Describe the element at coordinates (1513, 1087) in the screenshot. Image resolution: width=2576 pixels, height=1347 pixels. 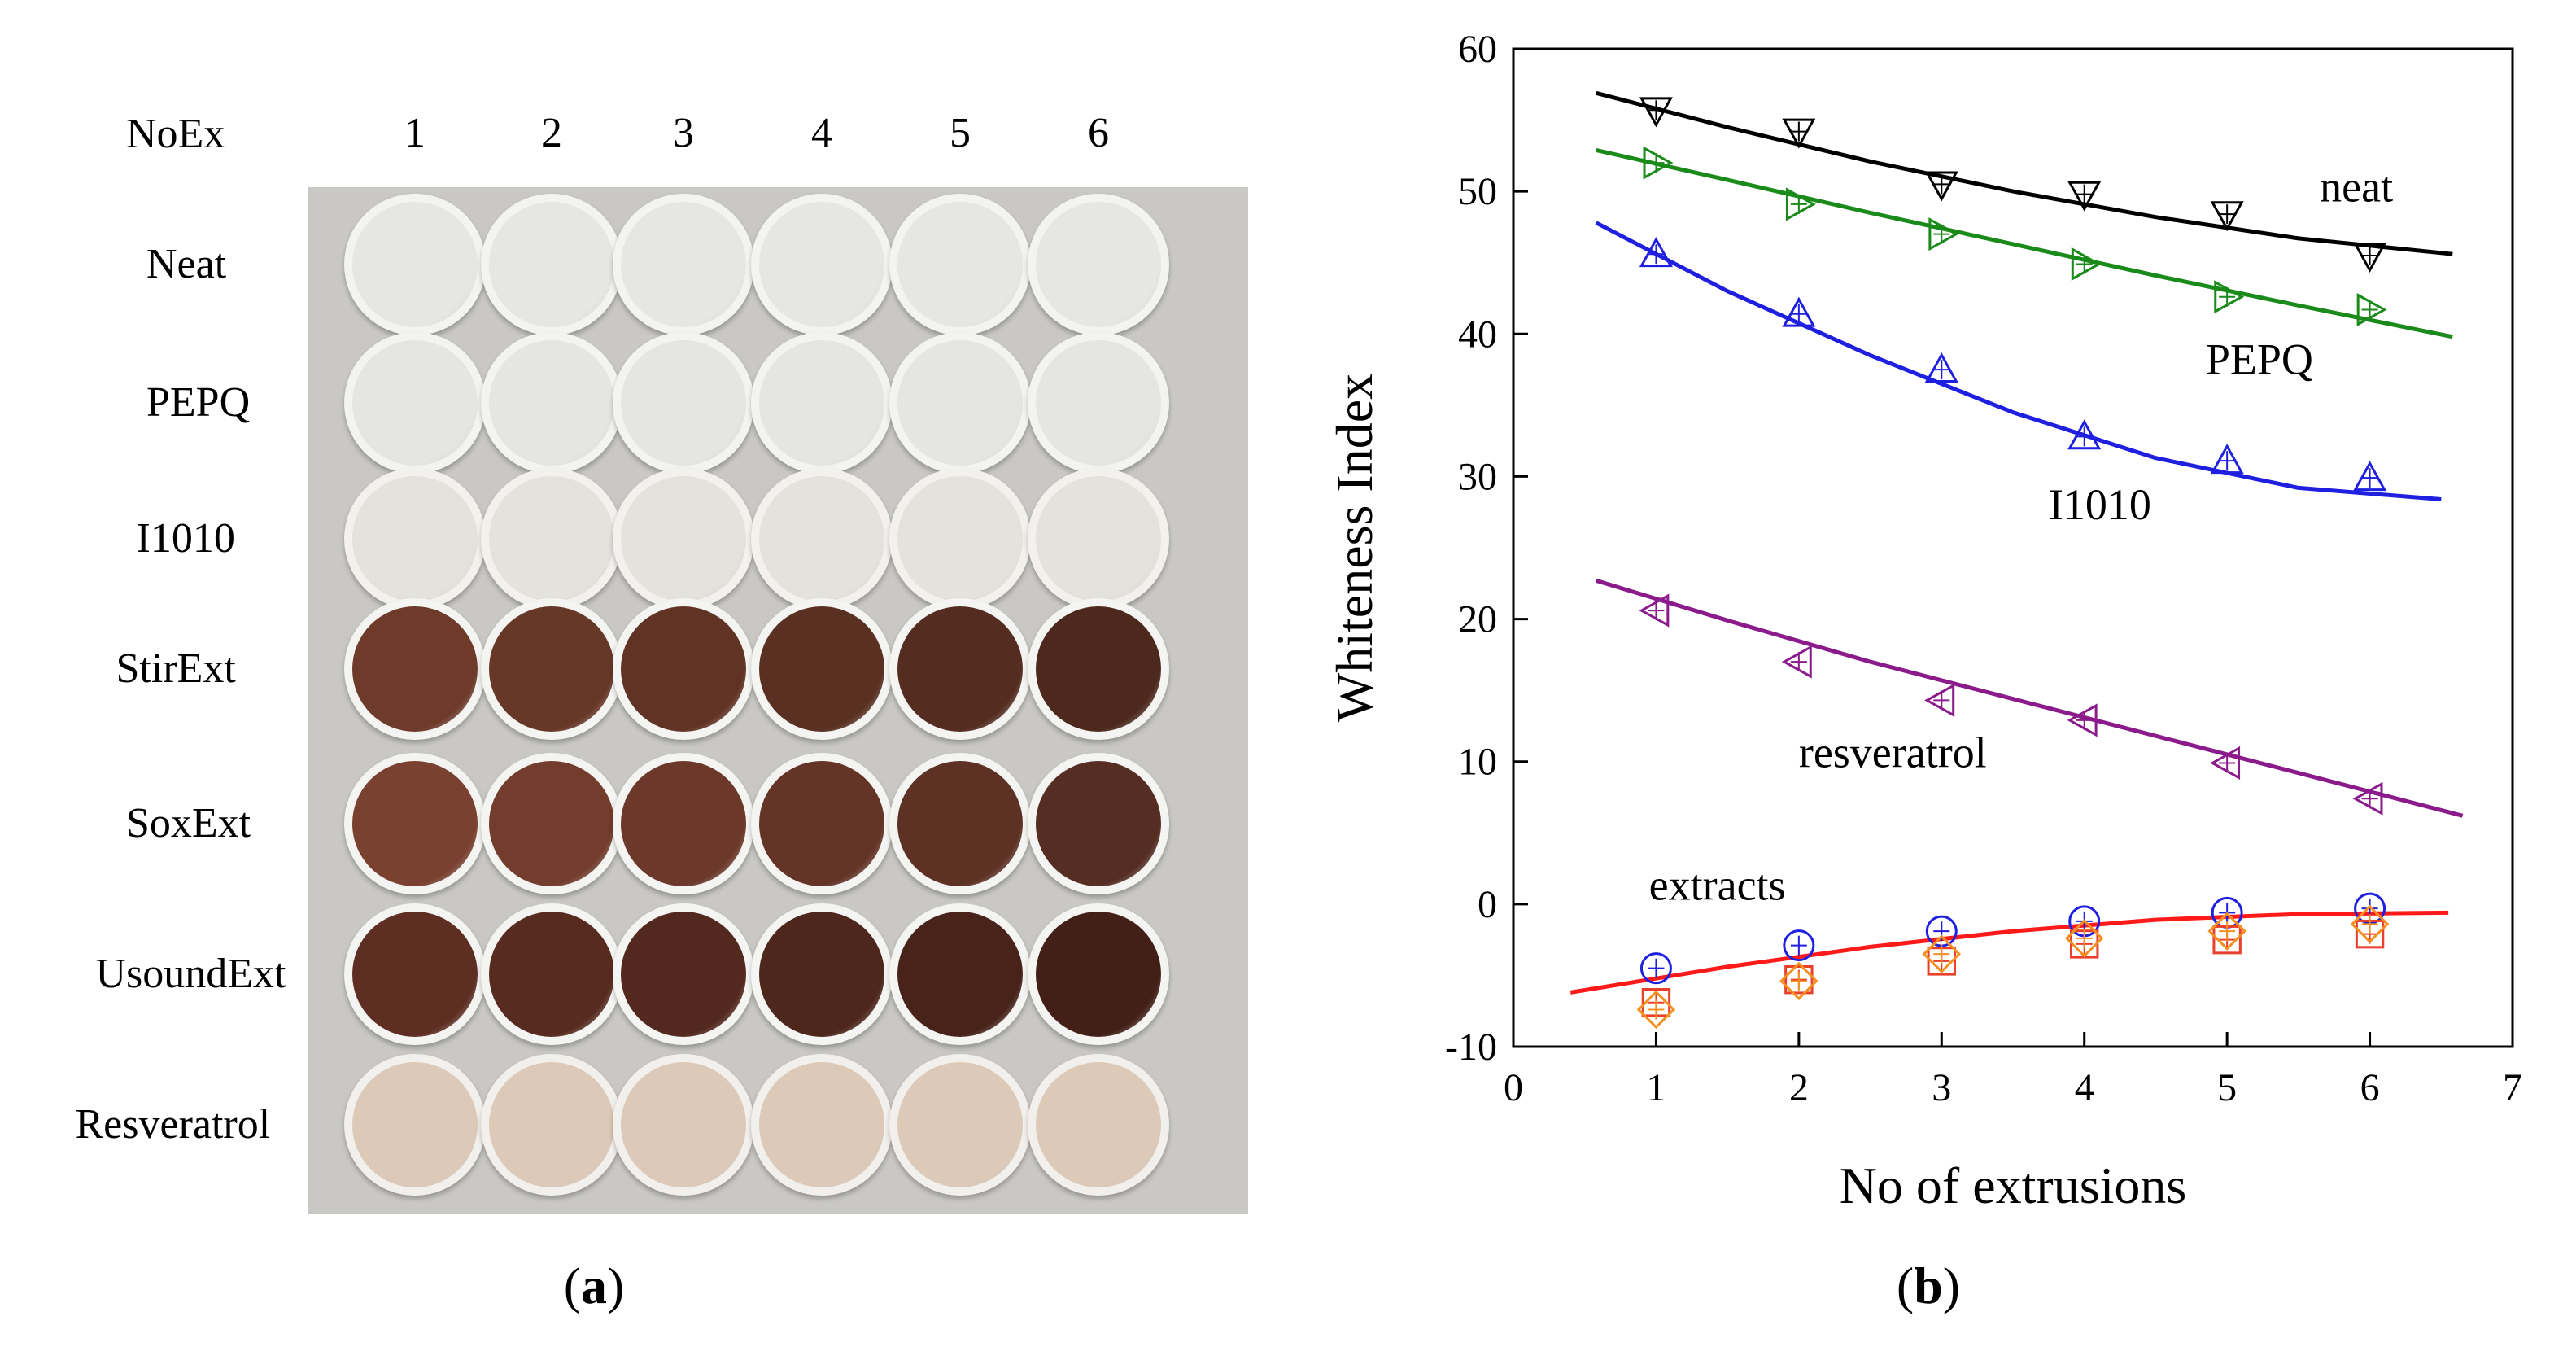
I see `x-tick-label: 0` at that location.